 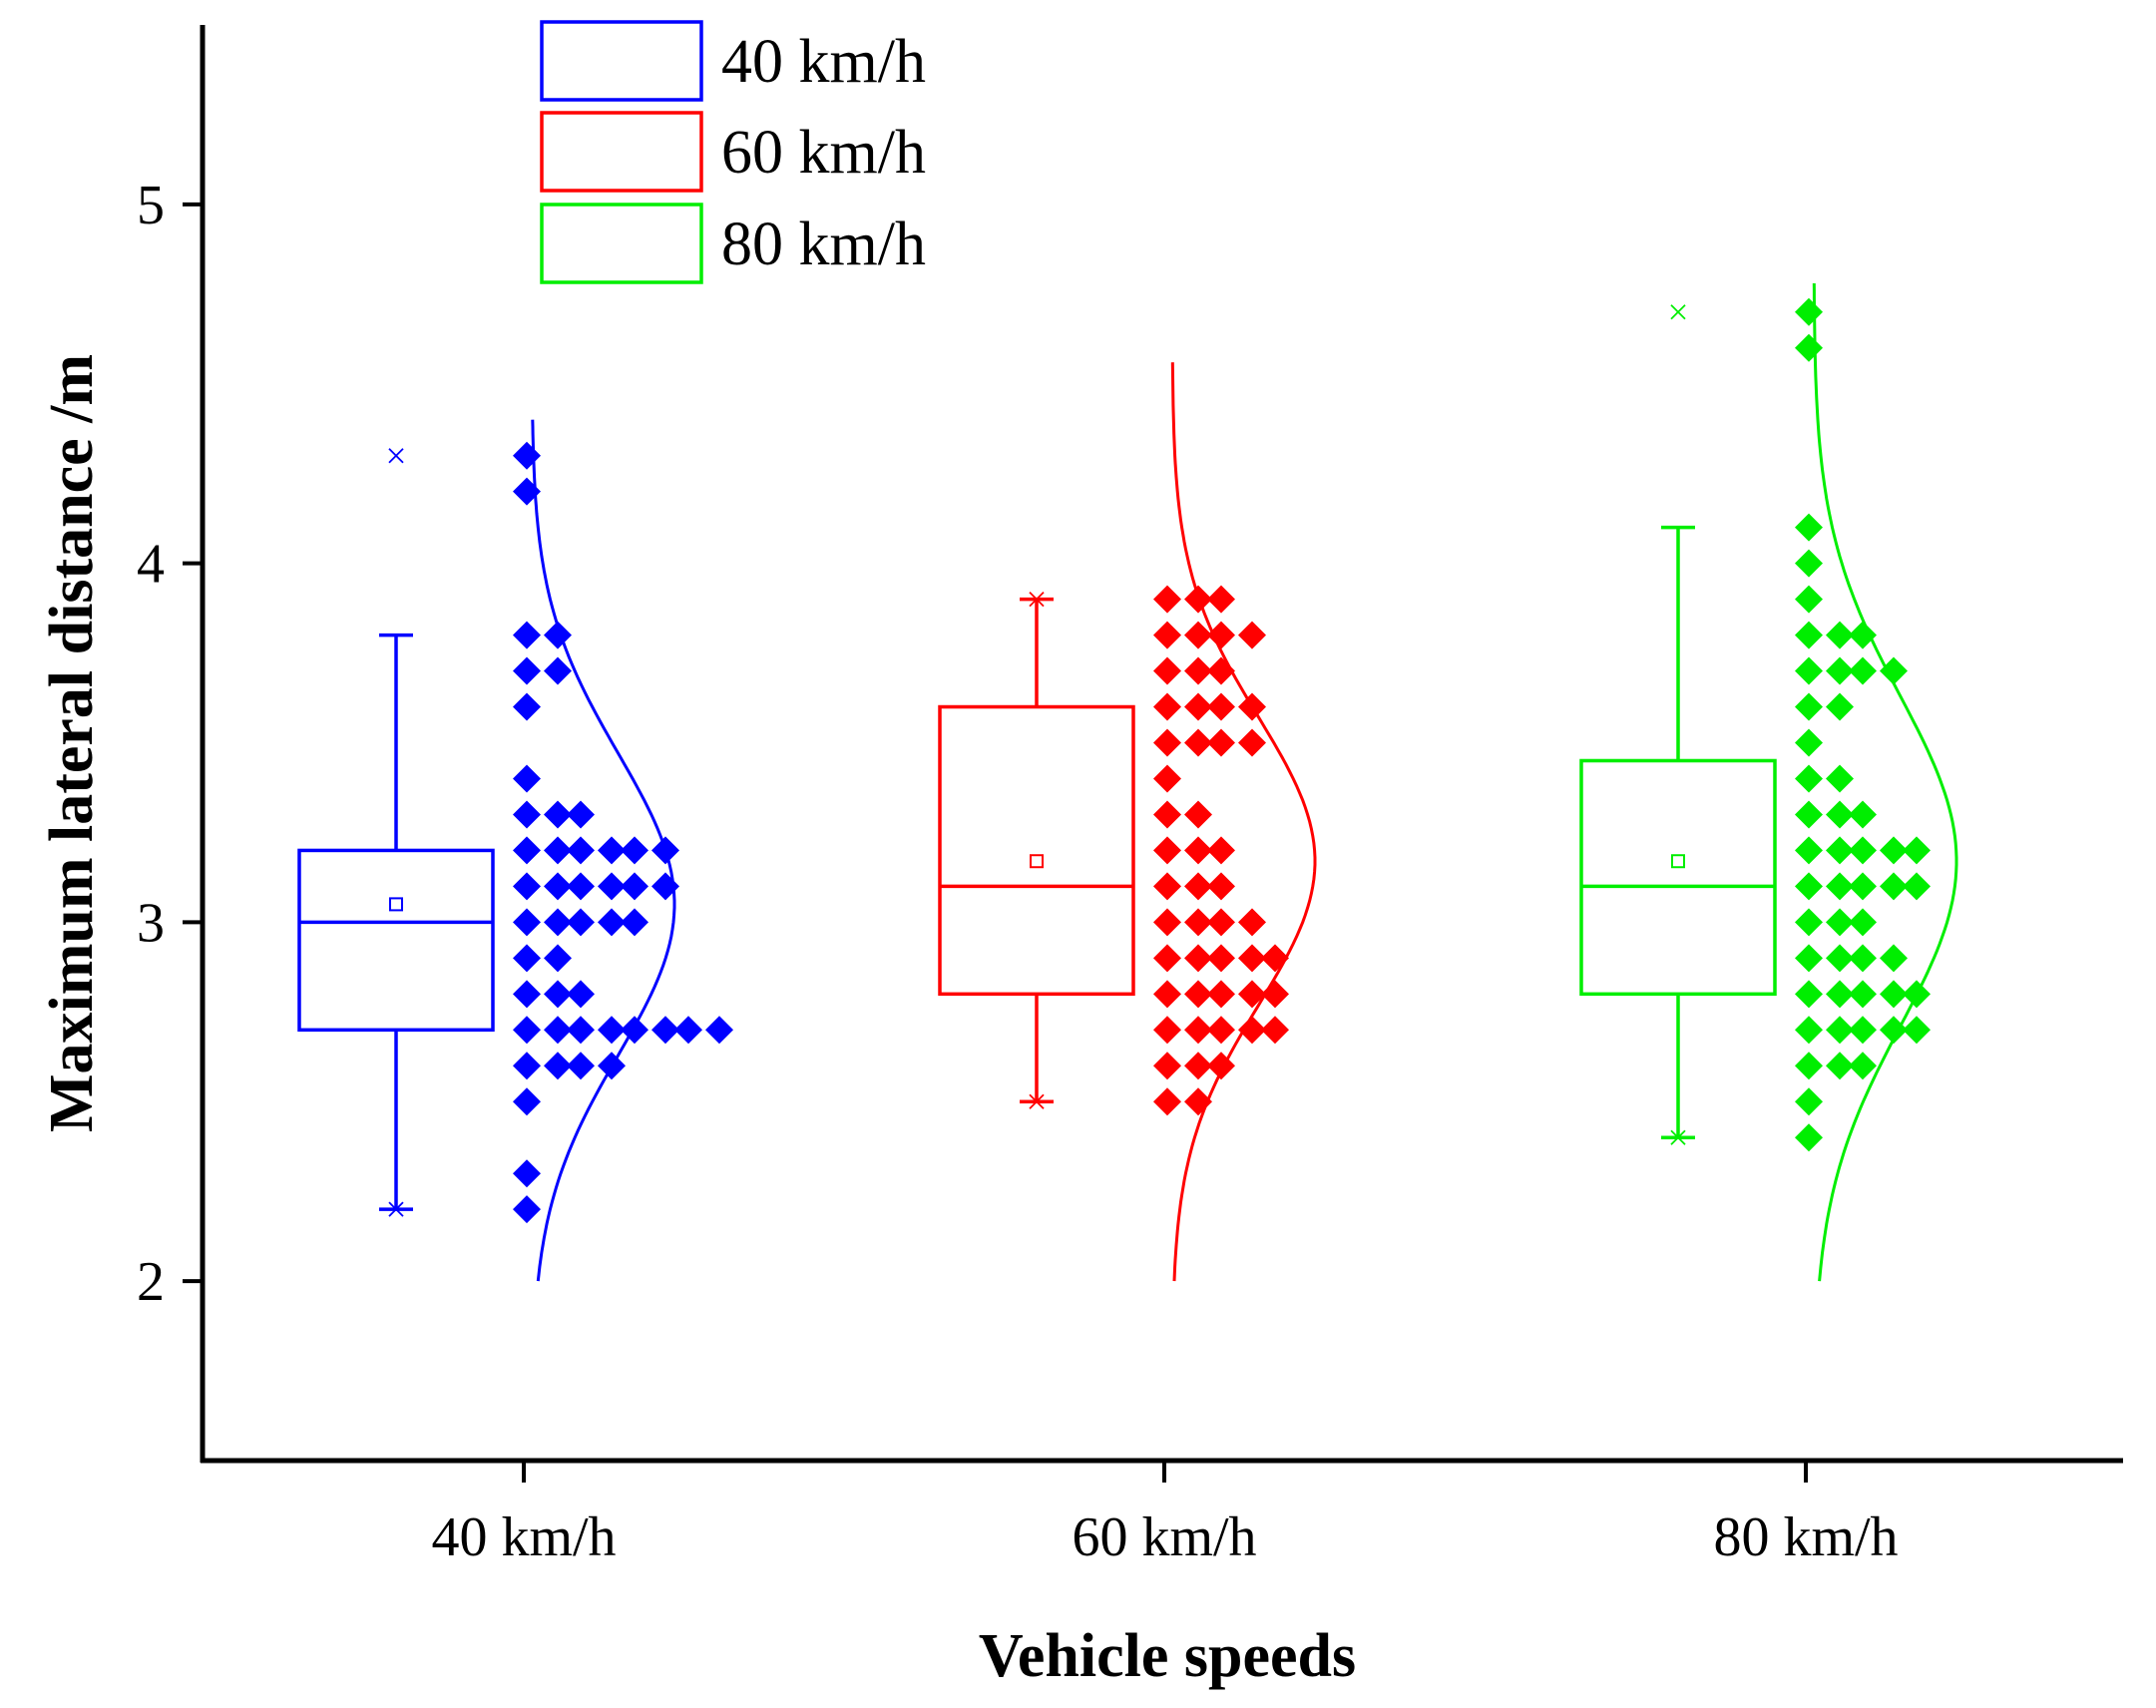 I want to click on mean-marker, so click(x=1037, y=861).